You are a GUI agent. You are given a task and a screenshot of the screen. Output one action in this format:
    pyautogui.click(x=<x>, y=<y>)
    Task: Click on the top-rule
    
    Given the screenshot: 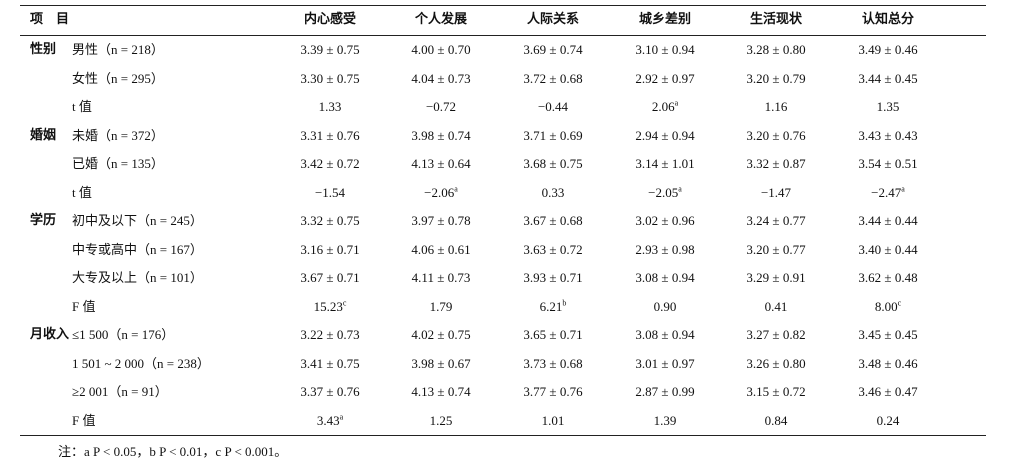 What is the action you would take?
    pyautogui.click(x=503, y=5)
    